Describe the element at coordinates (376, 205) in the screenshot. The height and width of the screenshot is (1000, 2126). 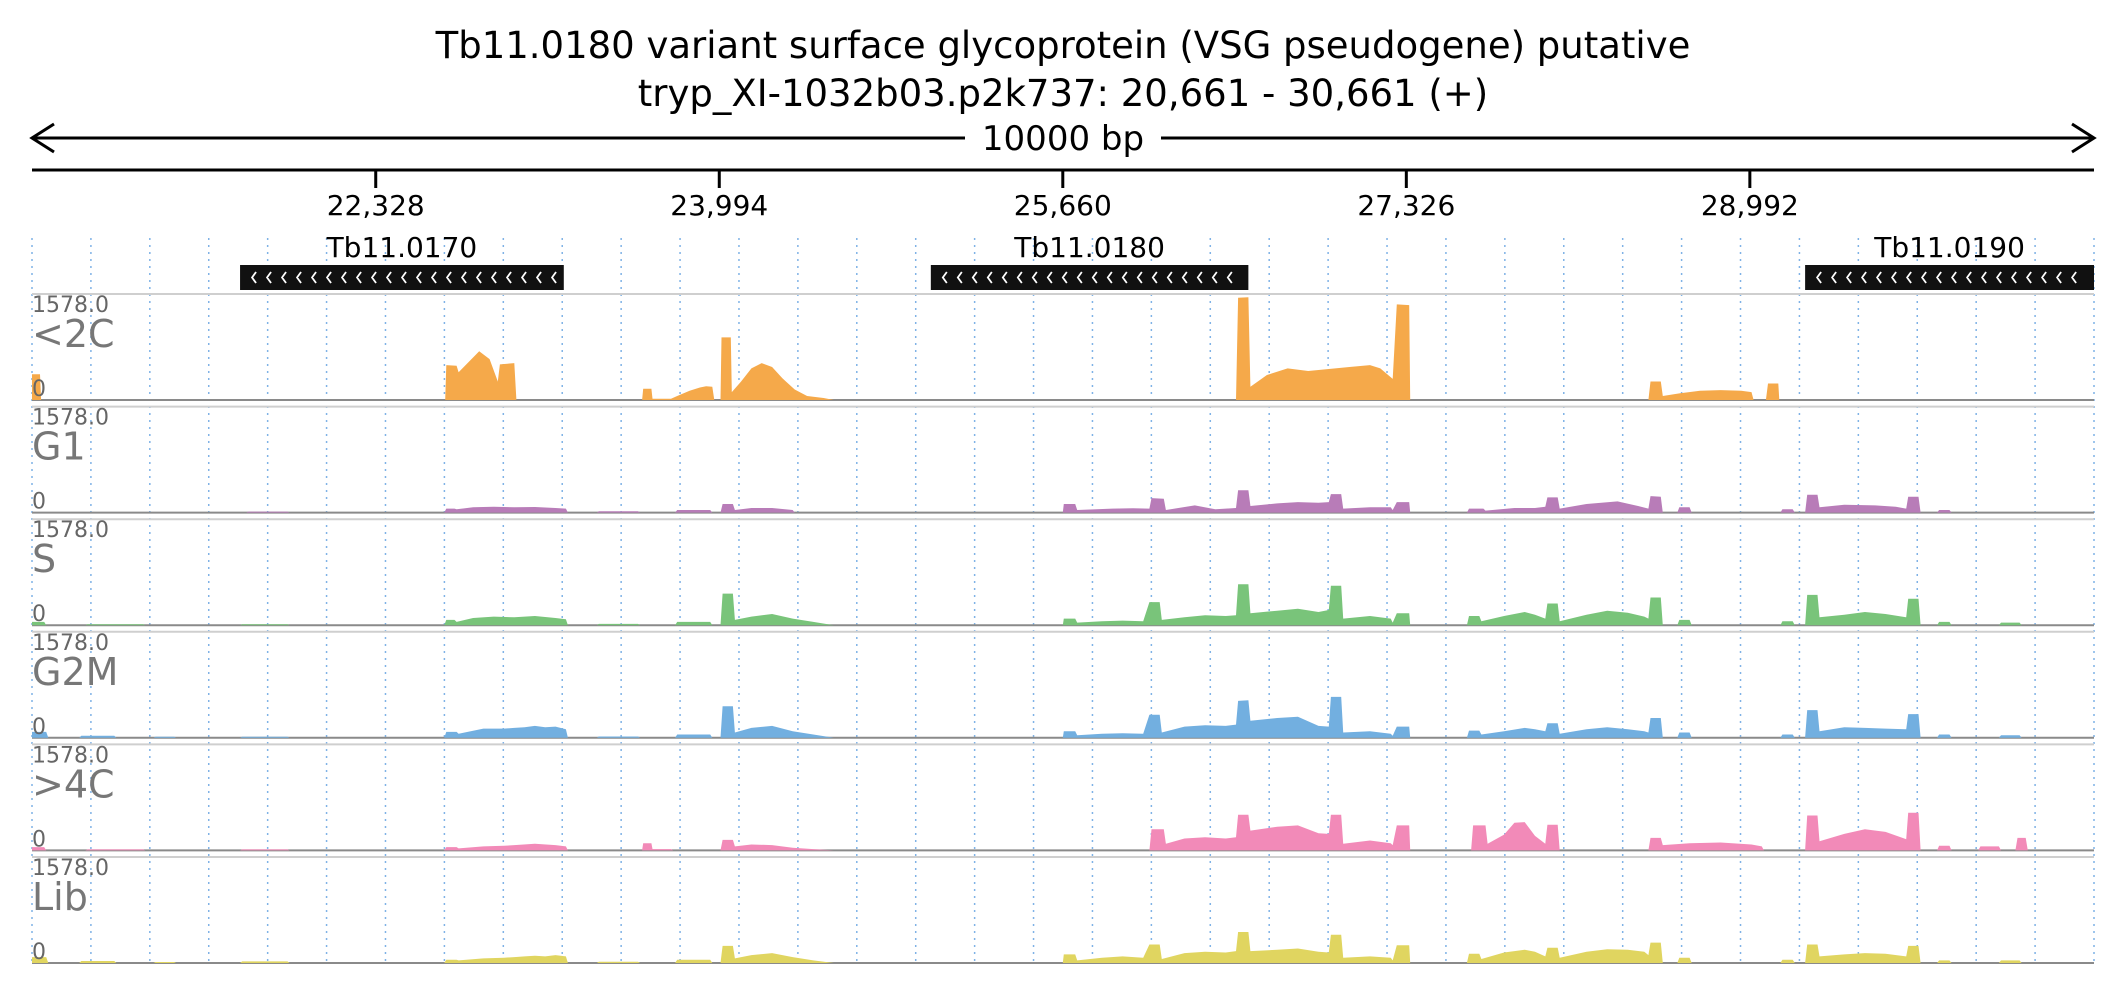
I see `ruler-tick-label: 22,328` at that location.